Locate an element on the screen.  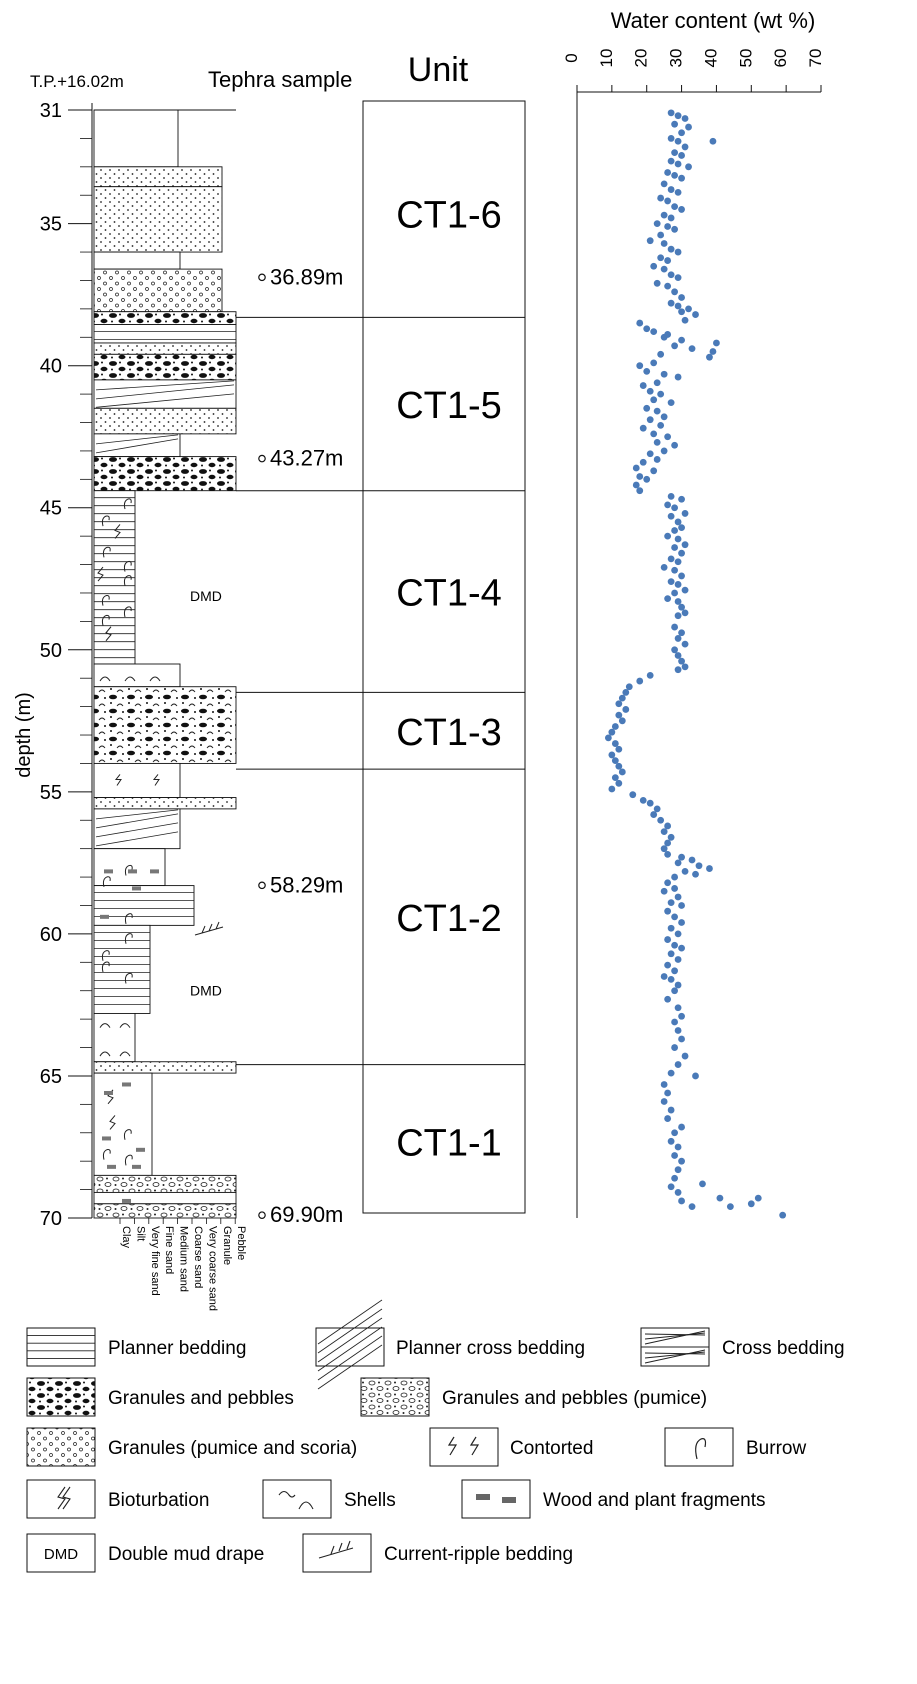
contorted-icon is located at coordinates (463, 1446).